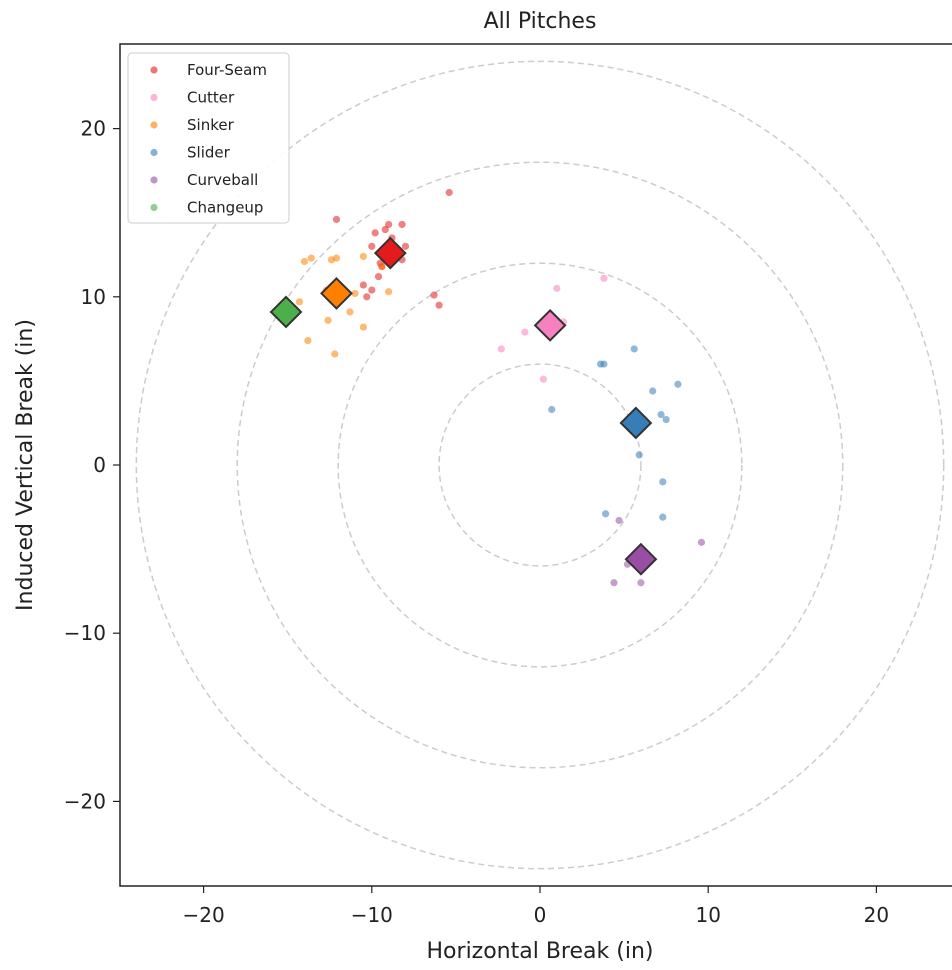 The height and width of the screenshot is (970, 952). What do you see at coordinates (92, 465) in the screenshot?
I see `y-axis-ticks: −20 −10 0 10 20` at bounding box center [92, 465].